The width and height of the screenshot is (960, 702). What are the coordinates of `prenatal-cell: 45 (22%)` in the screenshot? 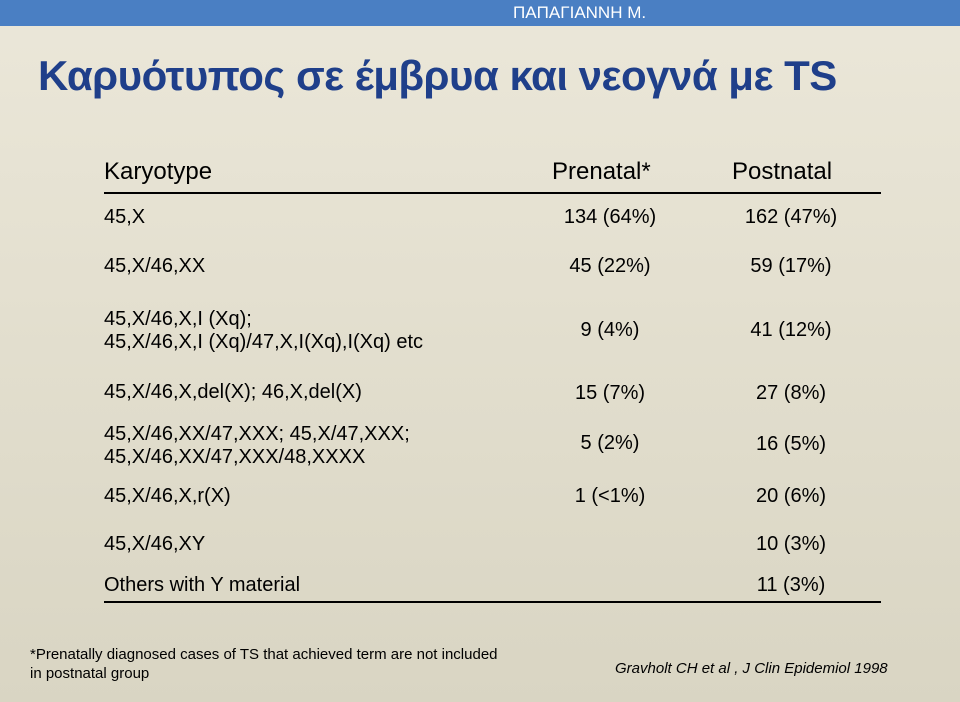 It's located at (610, 266).